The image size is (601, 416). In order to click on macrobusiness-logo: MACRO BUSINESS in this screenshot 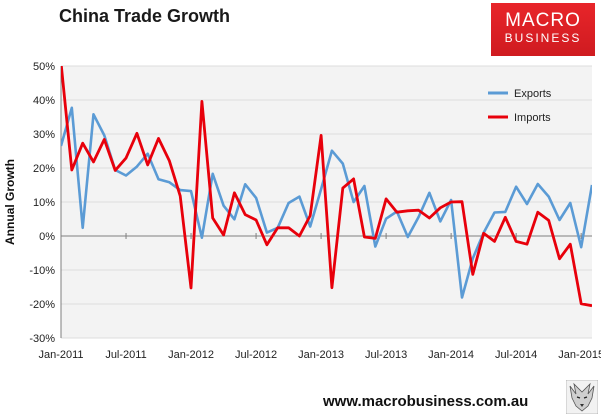, I will do `click(543, 29)`.